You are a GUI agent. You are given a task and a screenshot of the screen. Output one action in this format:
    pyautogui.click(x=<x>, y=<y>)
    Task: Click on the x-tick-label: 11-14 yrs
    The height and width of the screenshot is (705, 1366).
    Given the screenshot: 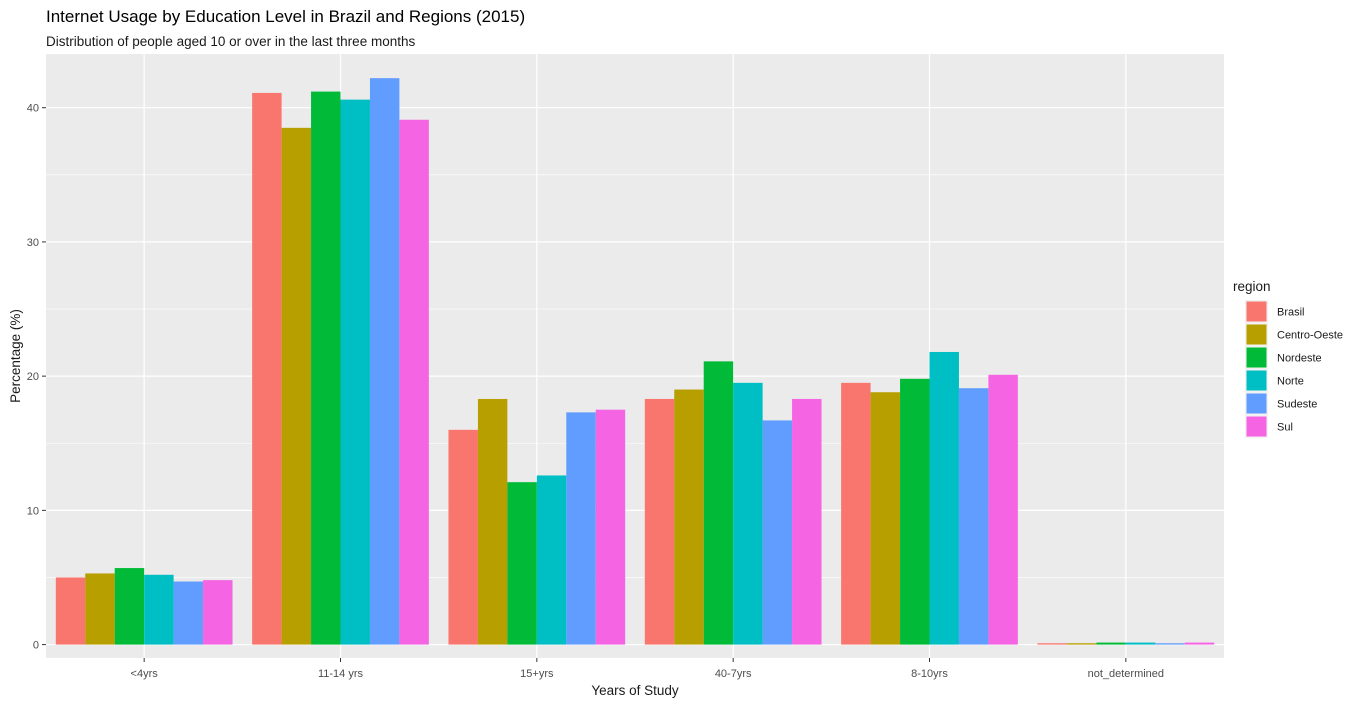 What is the action you would take?
    pyautogui.click(x=341, y=674)
    